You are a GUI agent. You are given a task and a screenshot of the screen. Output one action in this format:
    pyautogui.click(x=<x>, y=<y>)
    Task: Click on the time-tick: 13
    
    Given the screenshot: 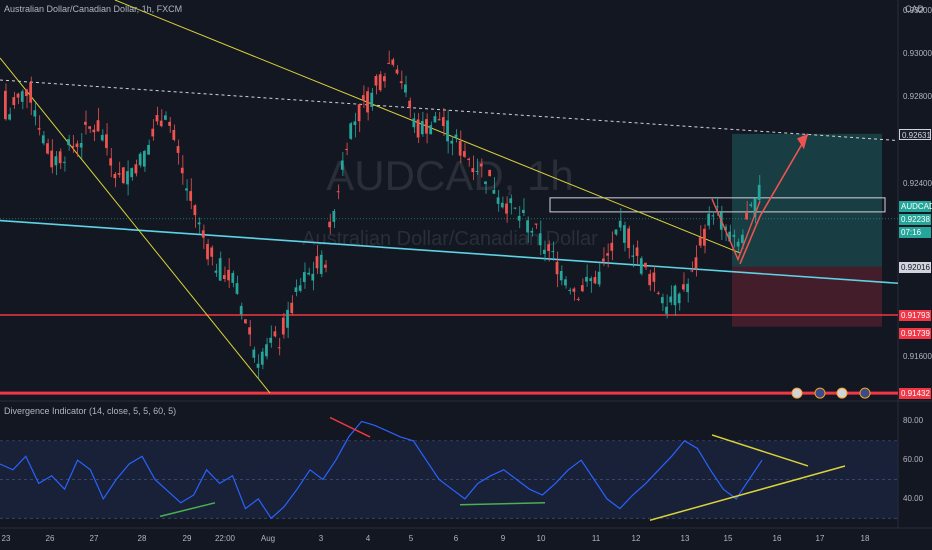 What is the action you would take?
    pyautogui.click(x=685, y=538)
    